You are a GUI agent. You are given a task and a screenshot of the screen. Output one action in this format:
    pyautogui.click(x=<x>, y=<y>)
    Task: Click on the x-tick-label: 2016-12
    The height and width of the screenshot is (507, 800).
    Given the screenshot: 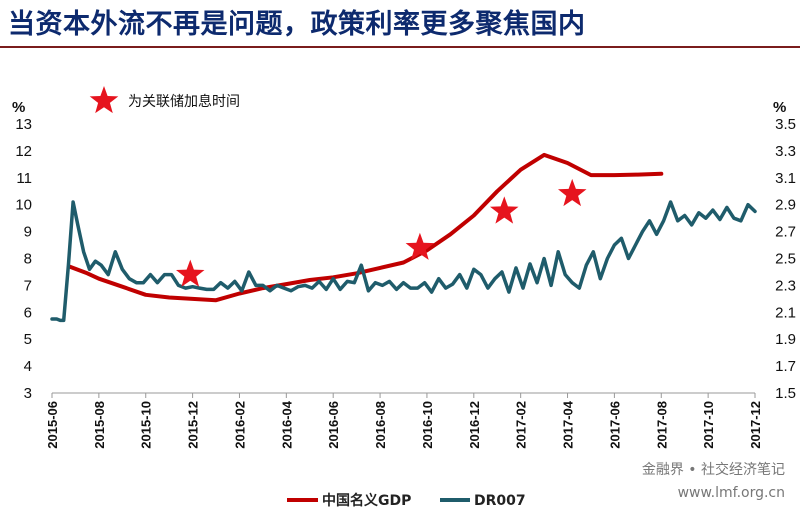 What is the action you would take?
    pyautogui.click(x=474, y=425)
    